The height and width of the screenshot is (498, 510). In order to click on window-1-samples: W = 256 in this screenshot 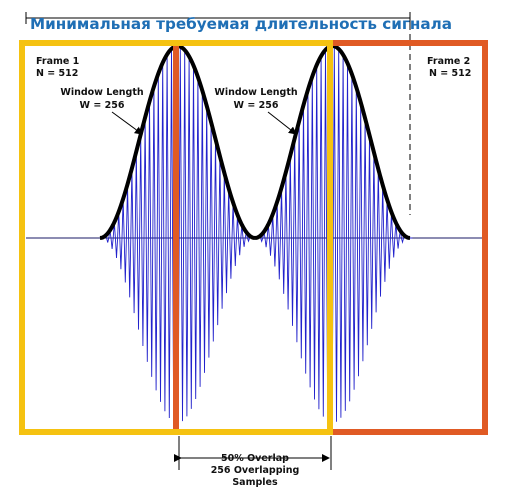, I will do `click(102, 105)`.